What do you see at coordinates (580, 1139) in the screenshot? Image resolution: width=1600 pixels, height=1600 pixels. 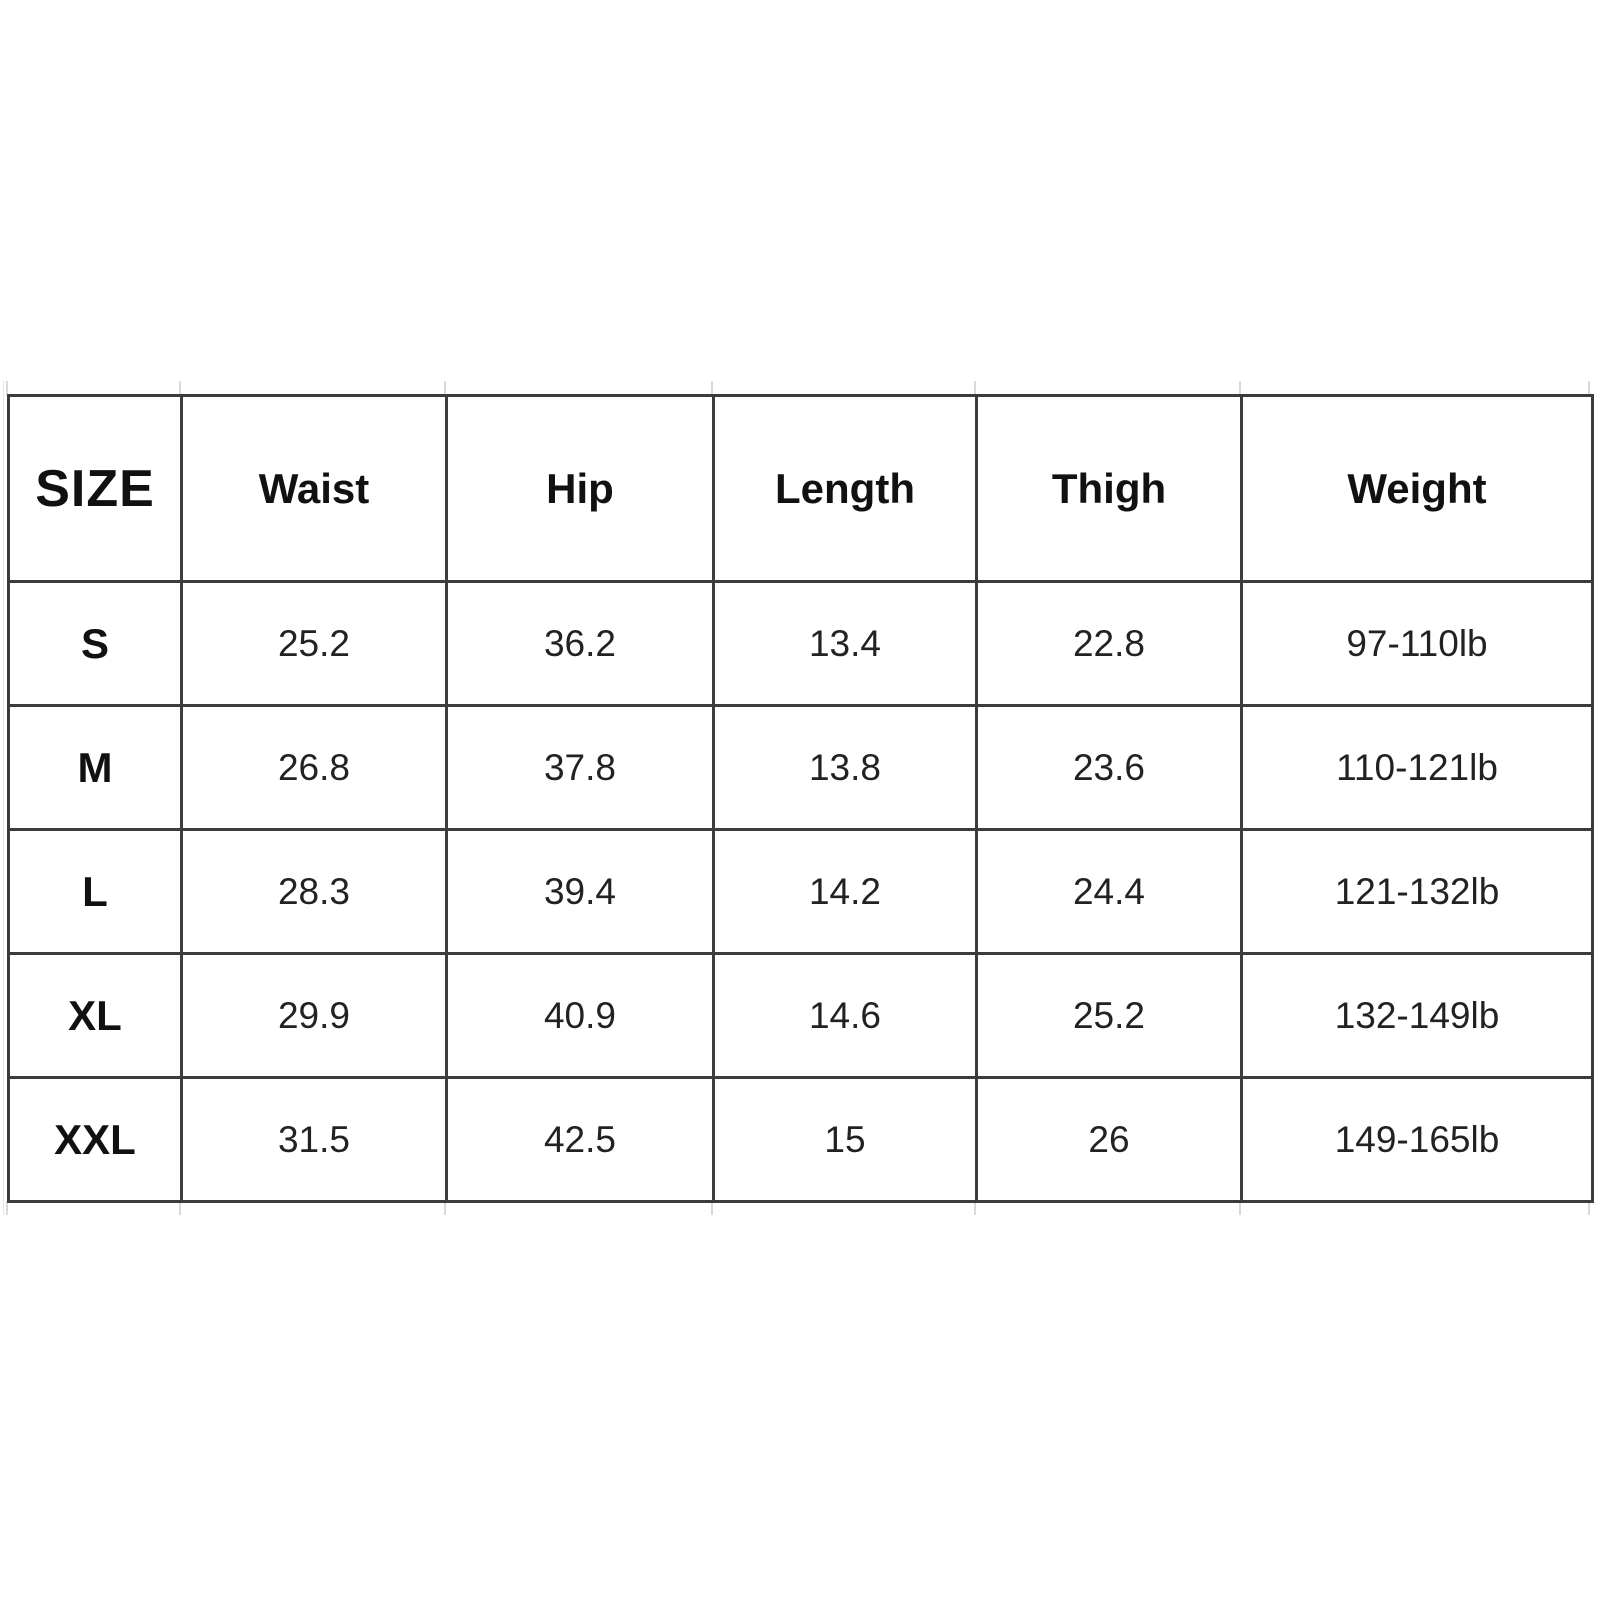 I see `table-cell: 42.5` at bounding box center [580, 1139].